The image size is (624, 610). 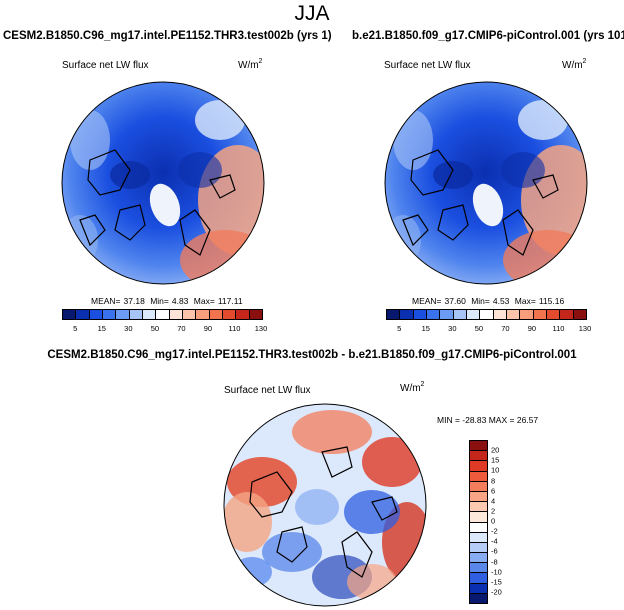 What do you see at coordinates (486, 183) in the screenshot?
I see `panel2-map` at bounding box center [486, 183].